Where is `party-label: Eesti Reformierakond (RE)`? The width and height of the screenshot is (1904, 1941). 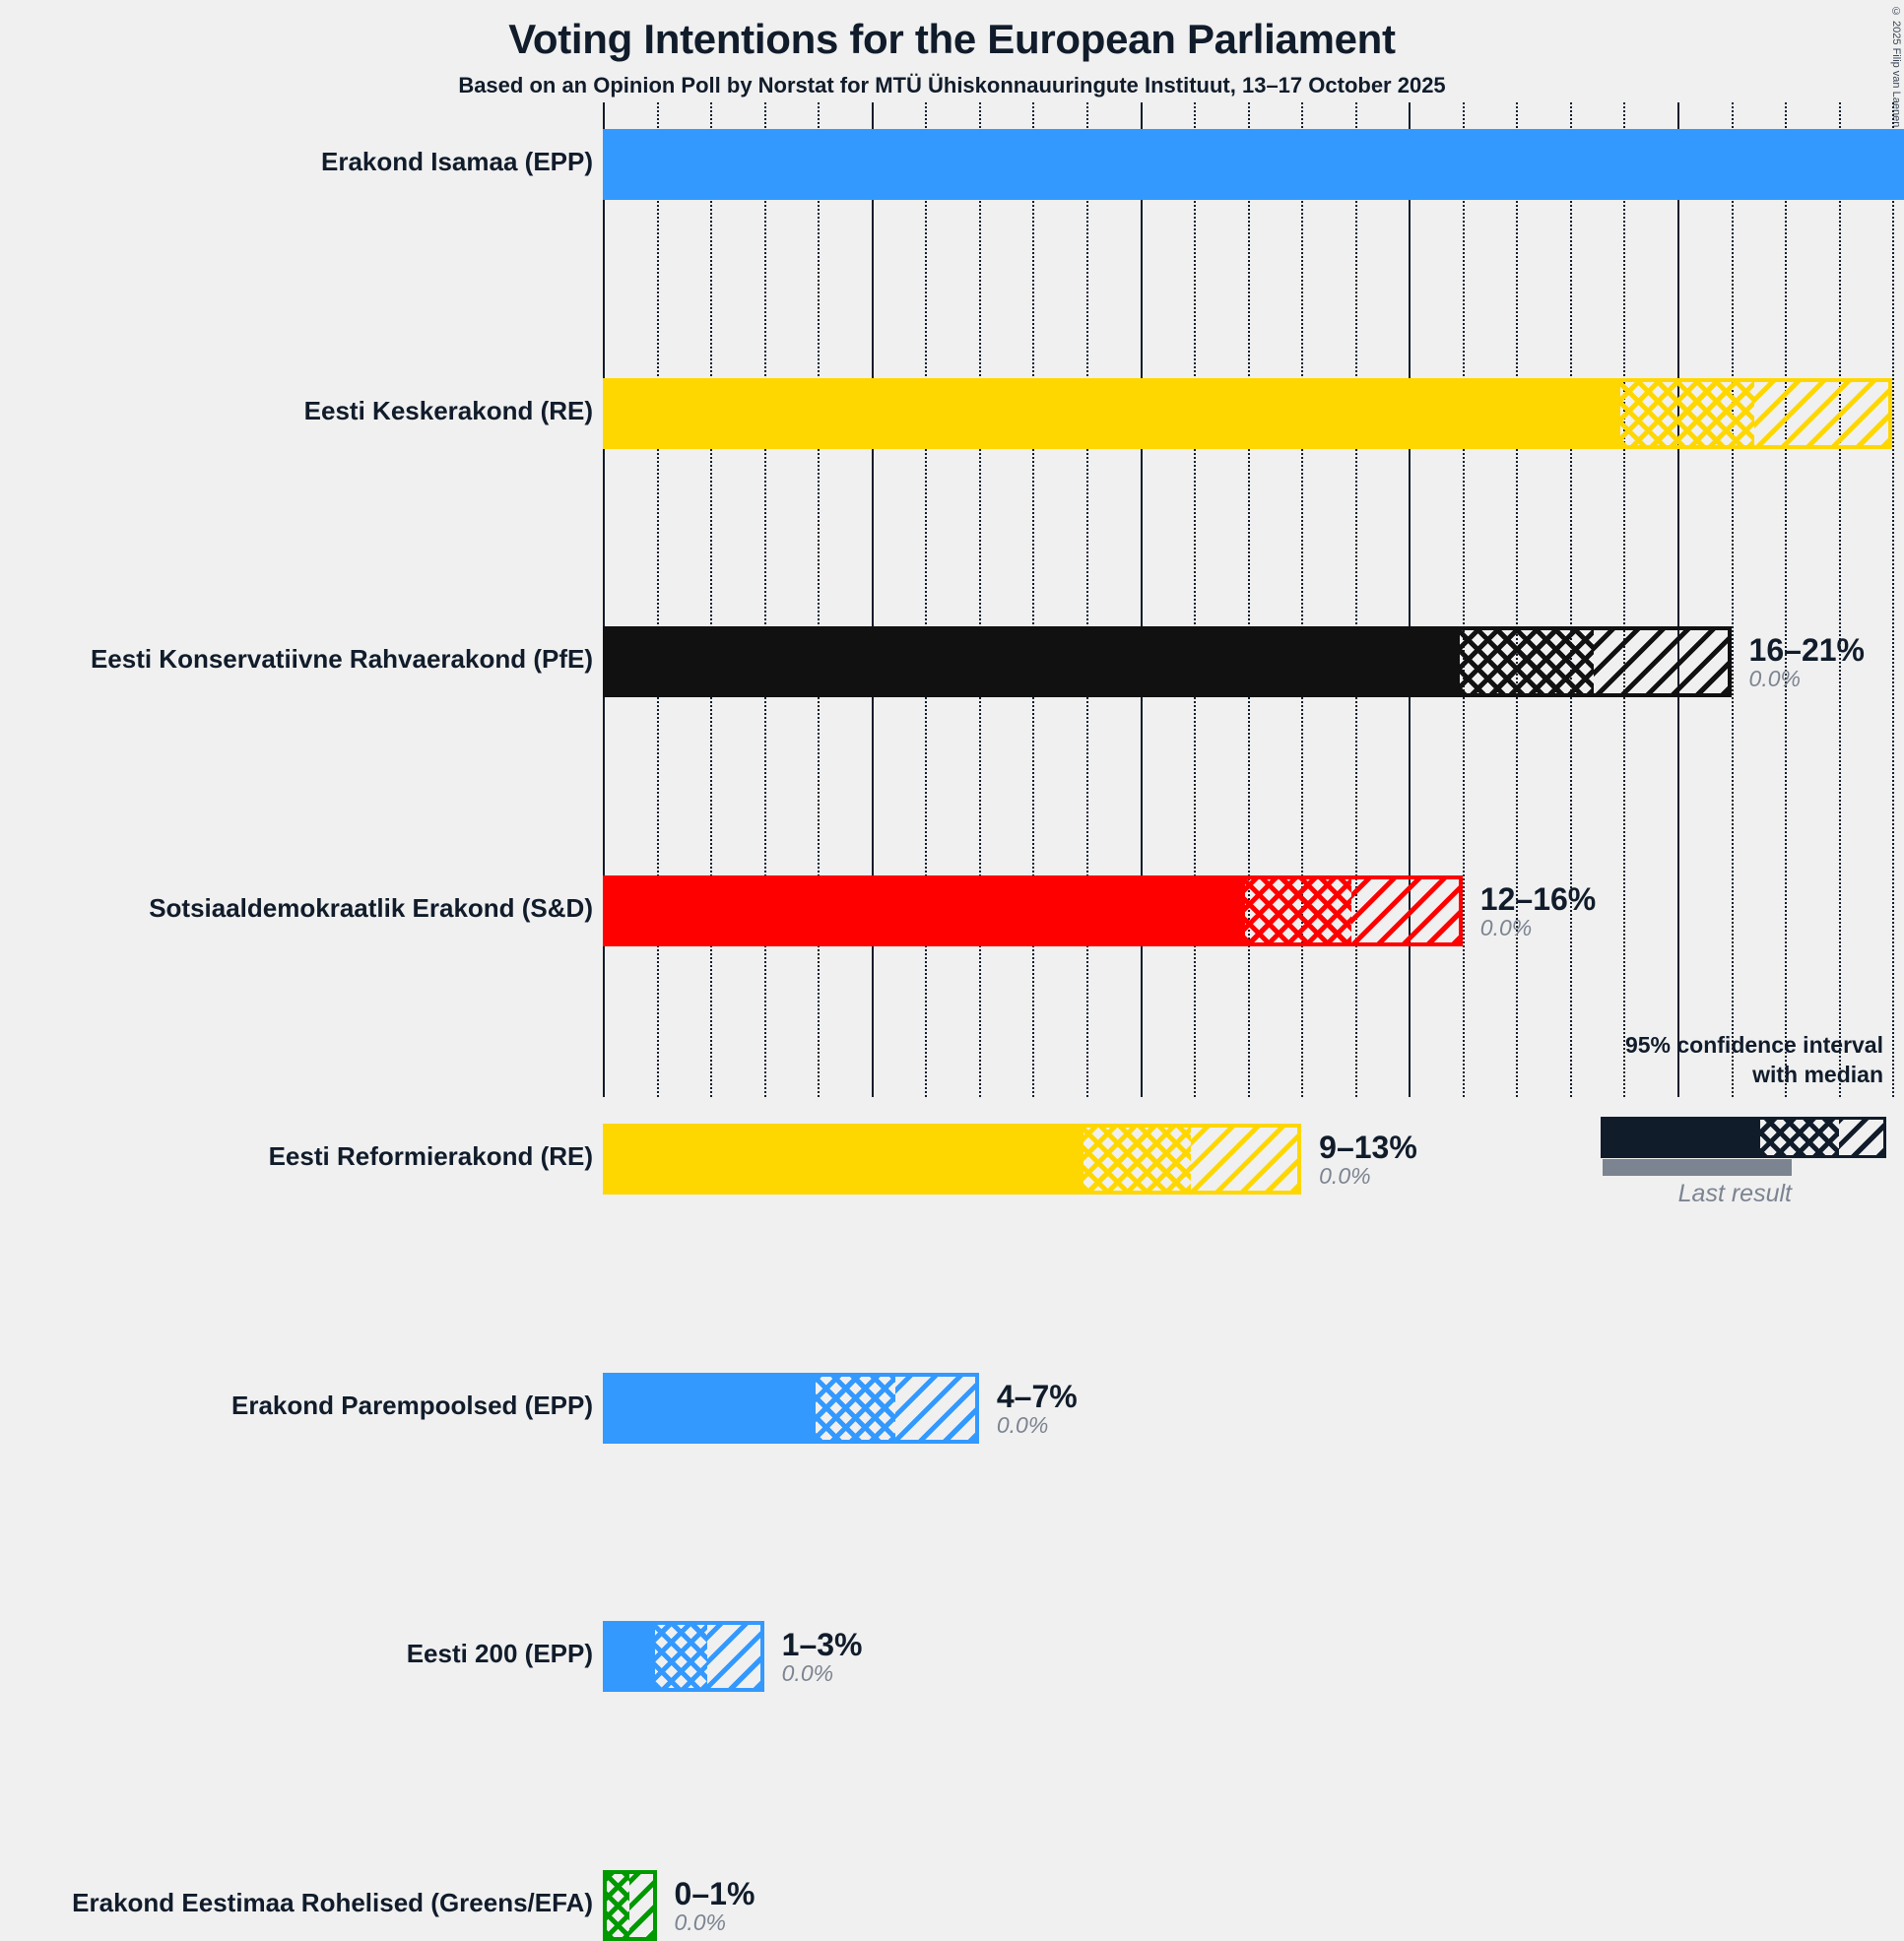 party-label: Eesti Reformierakond (RE) is located at coordinates (430, 1156).